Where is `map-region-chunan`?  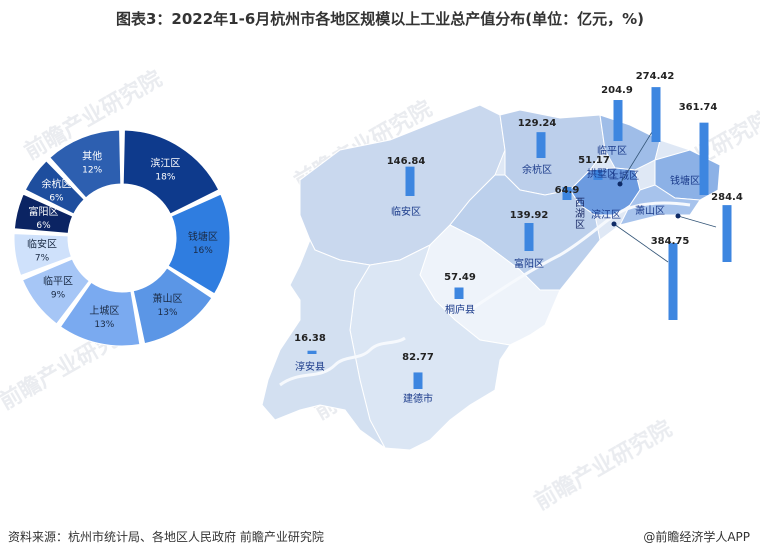
map-region-chunan is located at coordinates (323, 343).